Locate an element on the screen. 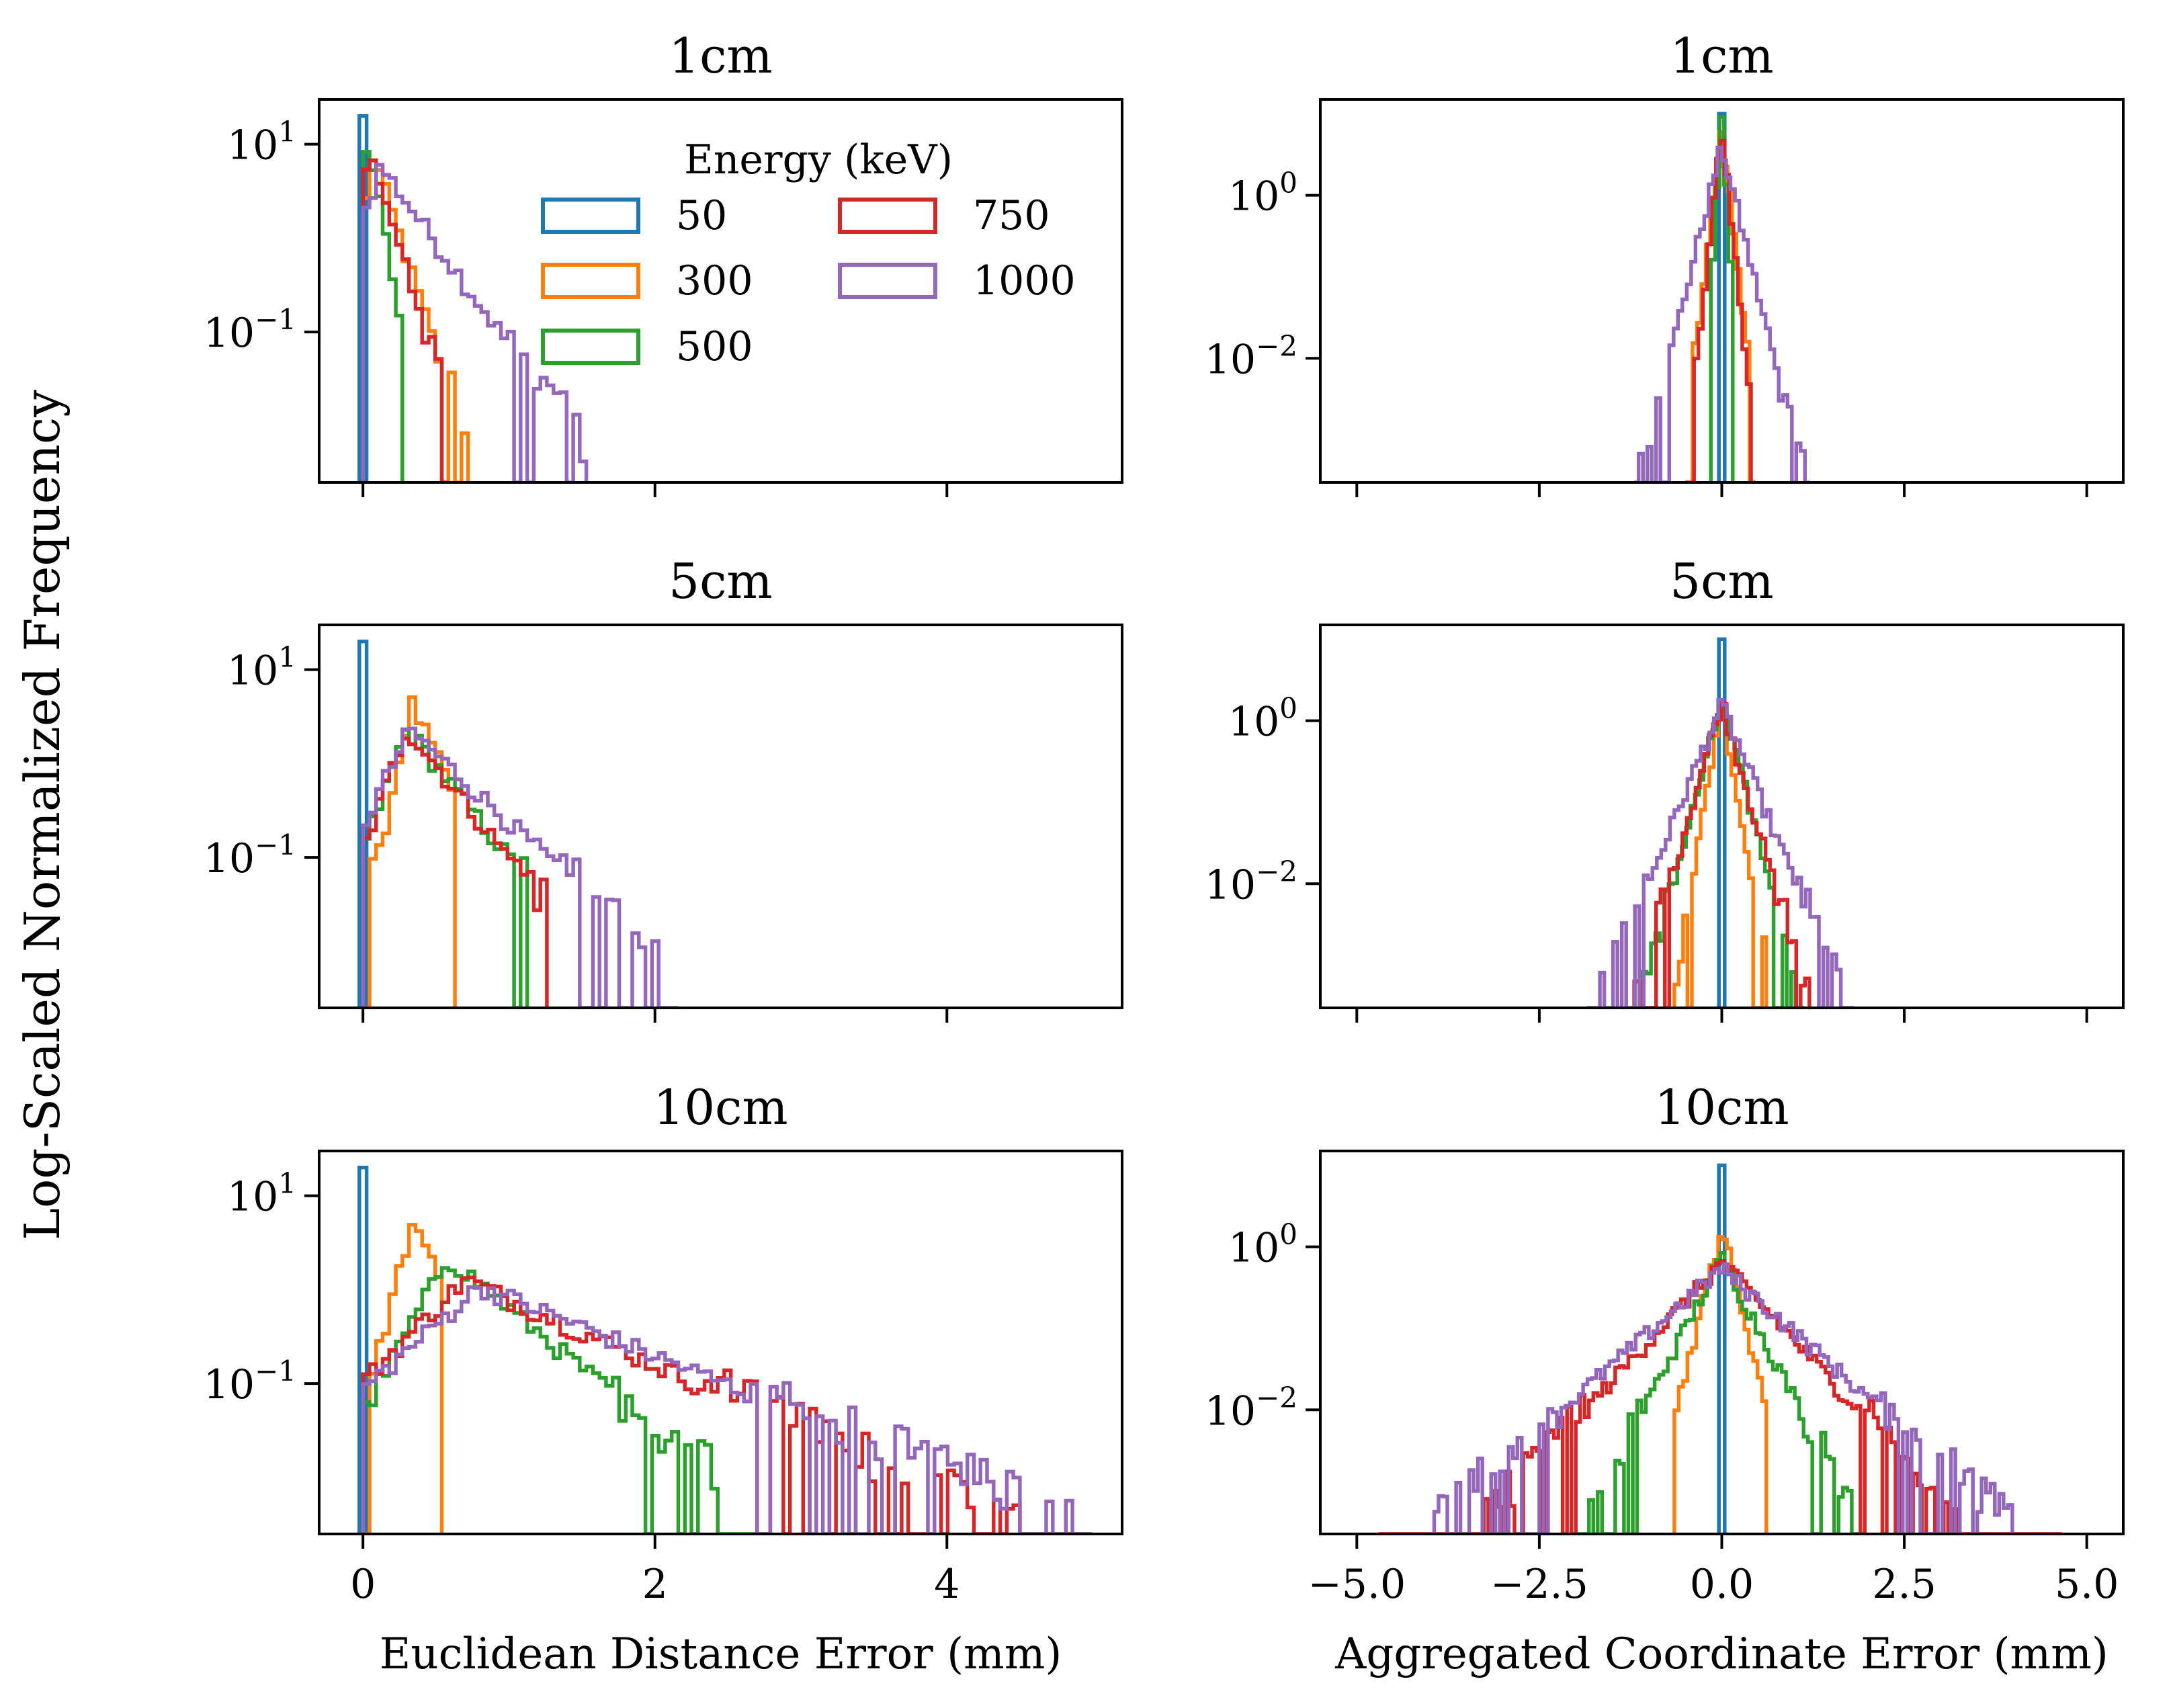  legend-label-1000: 1000 is located at coordinates (1024, 280).